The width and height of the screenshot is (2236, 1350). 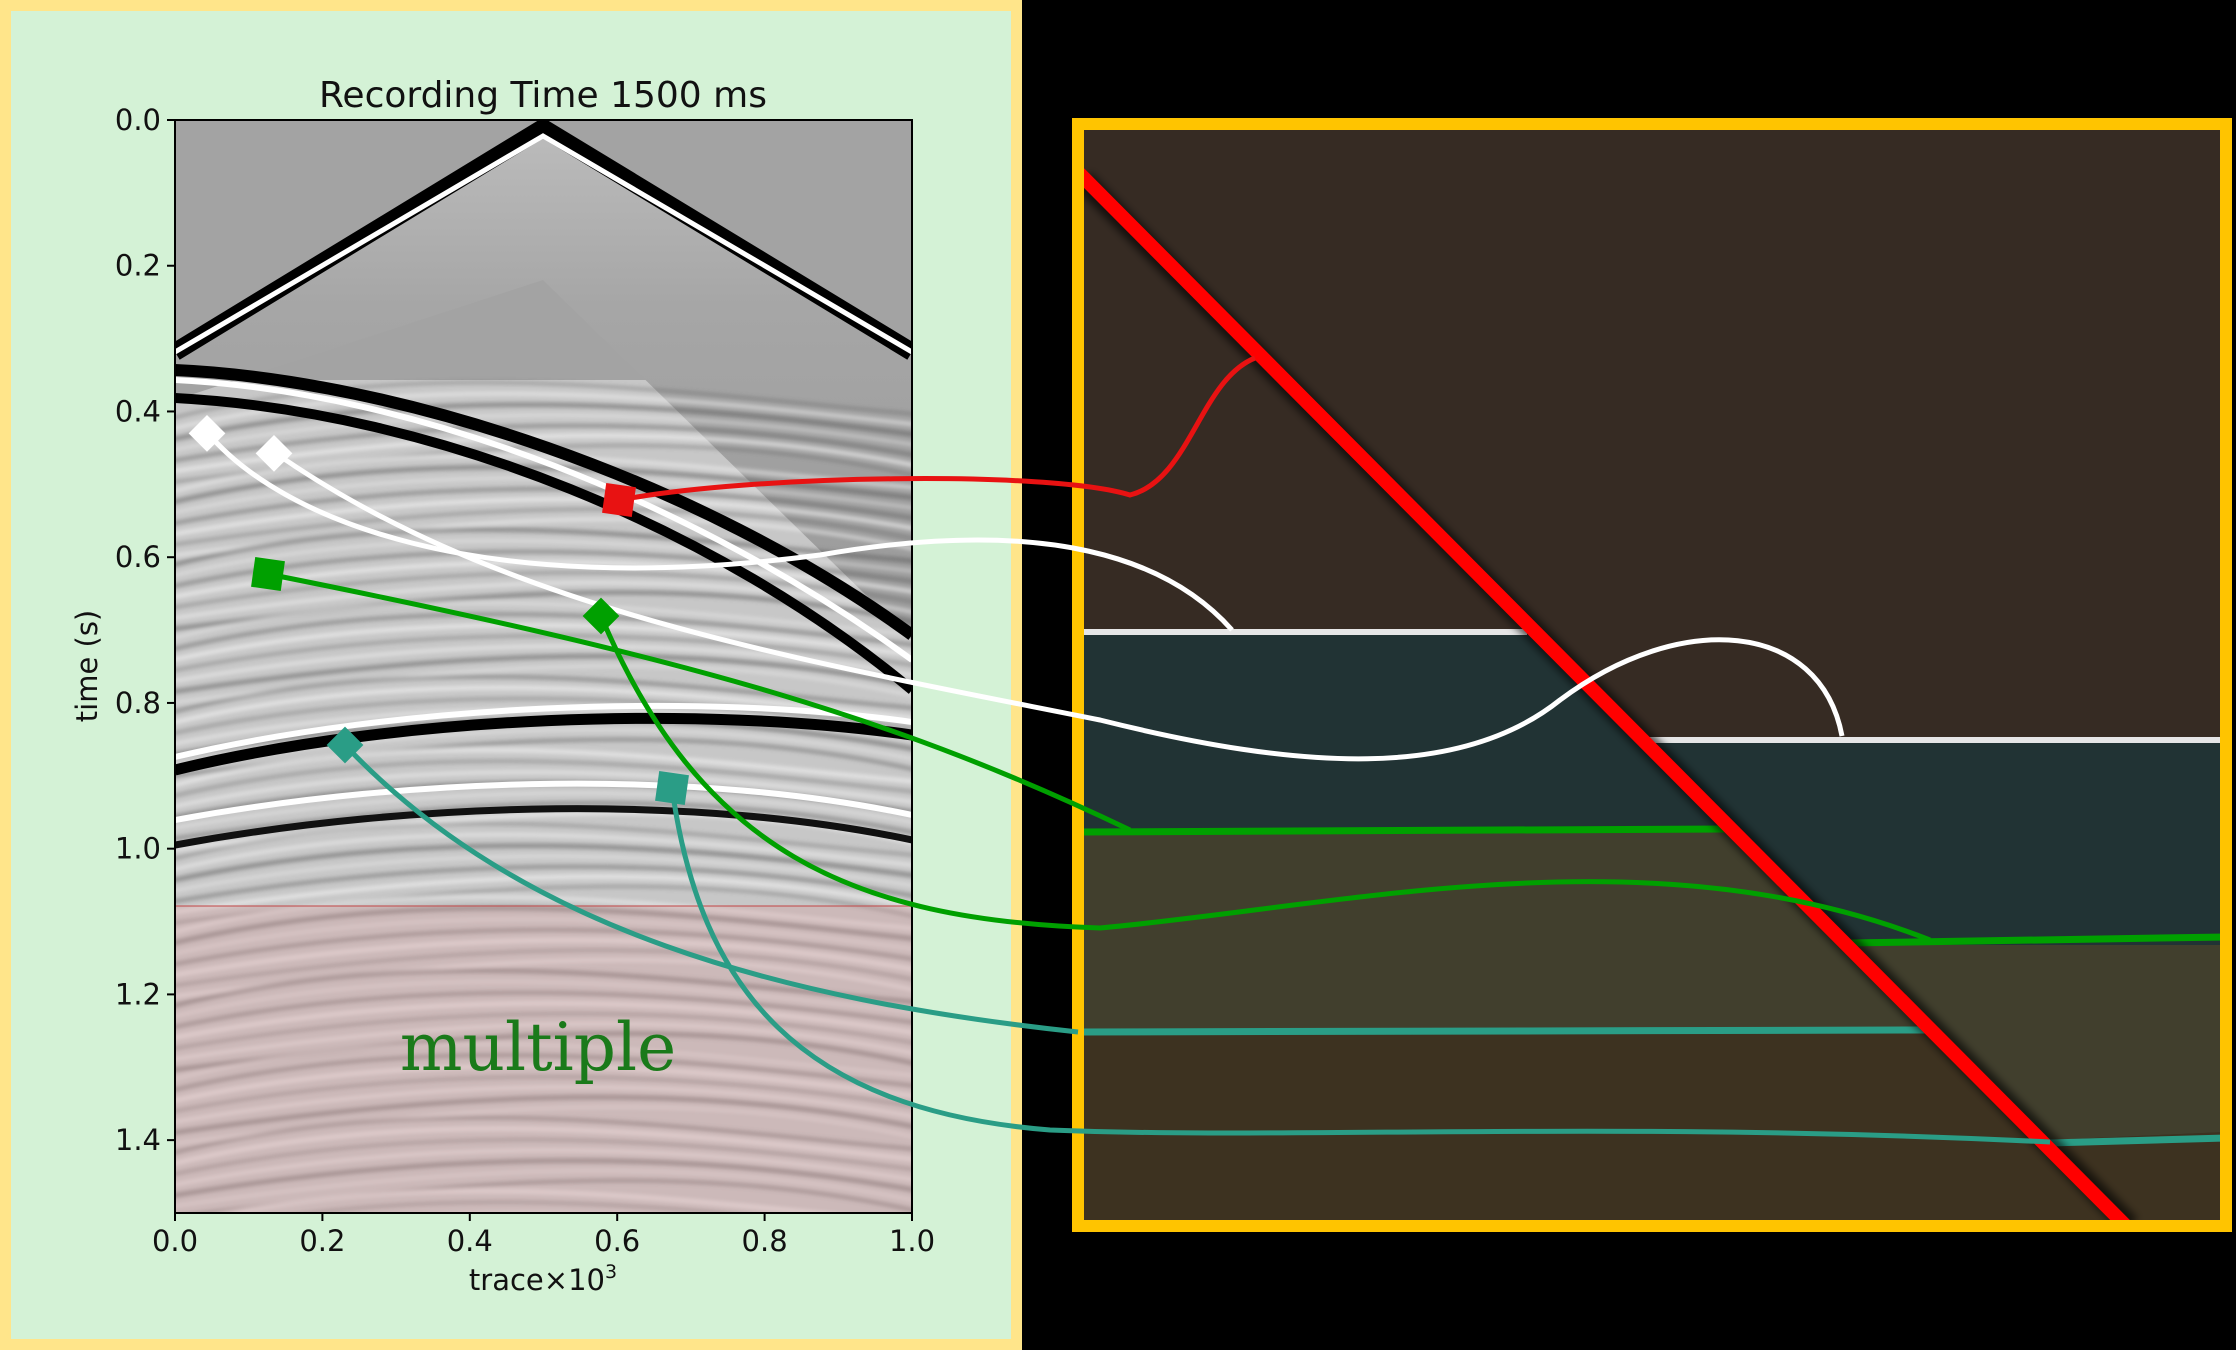 I want to click on x-tick-label: 0.6, so click(x=617, y=1241).